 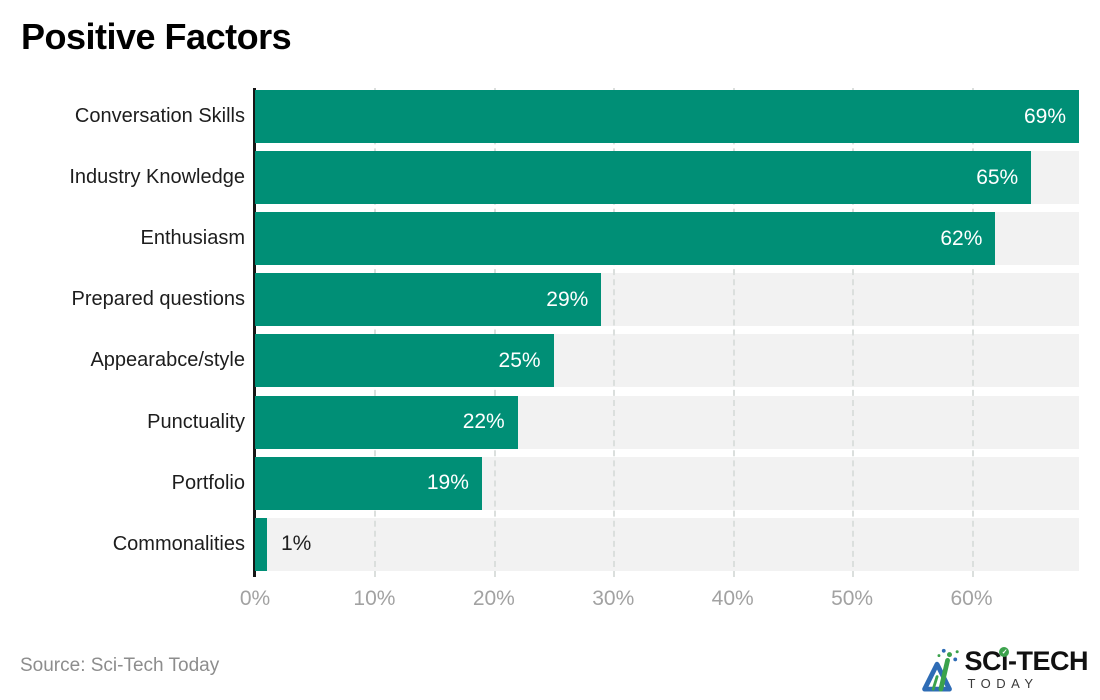 I want to click on logo-check-icon: ✓, so click(x=1004, y=652).